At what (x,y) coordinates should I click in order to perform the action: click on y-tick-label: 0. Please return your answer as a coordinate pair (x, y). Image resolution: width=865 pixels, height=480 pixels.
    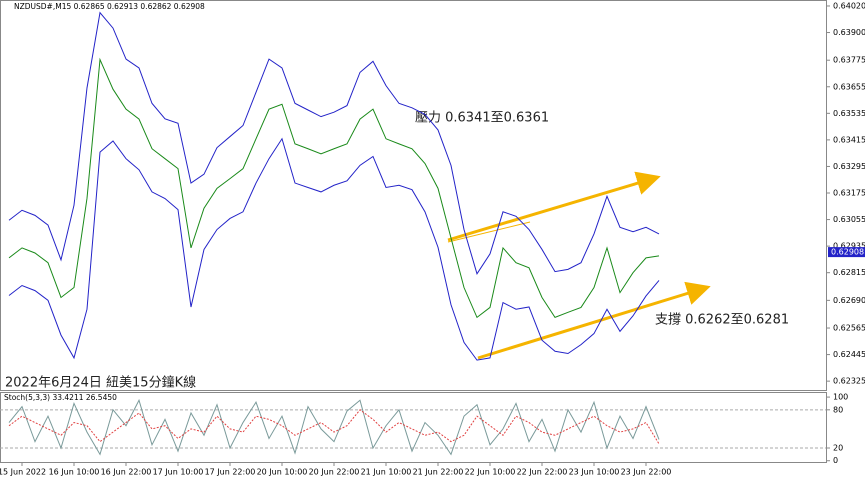
    Looking at the image, I should click on (835, 460).